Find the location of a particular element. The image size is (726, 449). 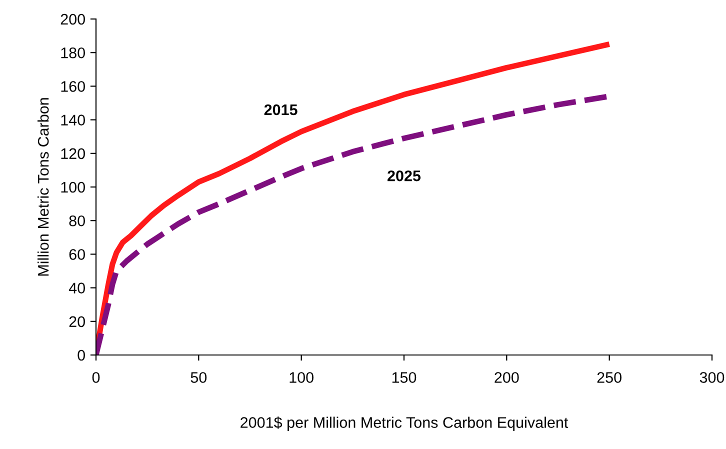

y-tick-label: 20 is located at coordinates (77, 322).